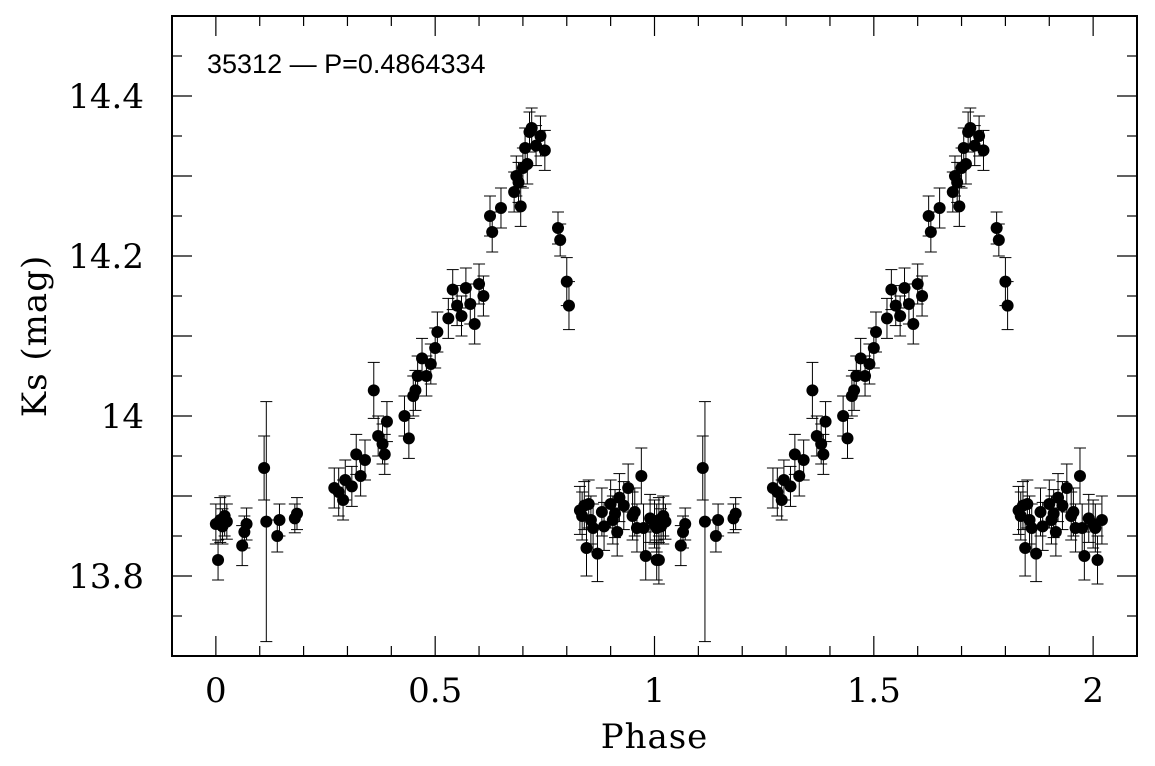 The height and width of the screenshot is (766, 1155). Describe the element at coordinates (106, 257) in the screenshot. I see `y-tick-label: 14.2` at that location.